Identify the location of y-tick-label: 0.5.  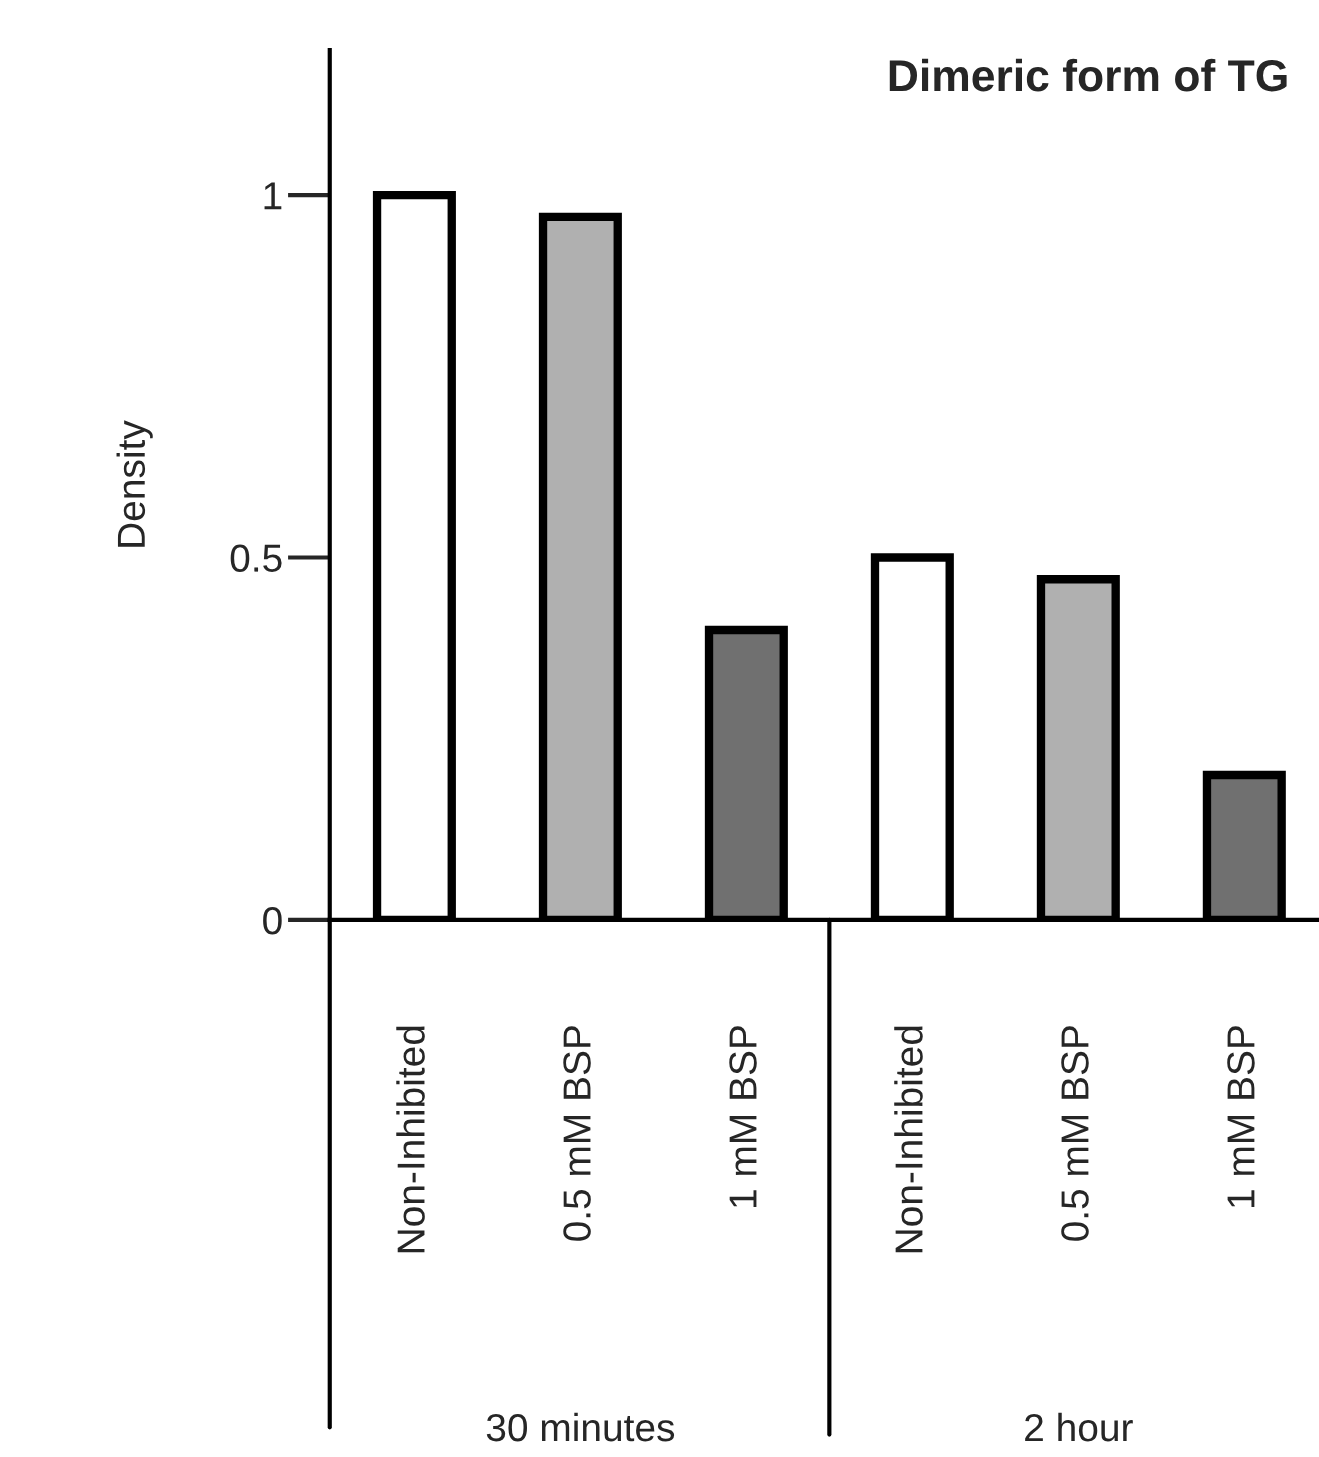
(256, 558).